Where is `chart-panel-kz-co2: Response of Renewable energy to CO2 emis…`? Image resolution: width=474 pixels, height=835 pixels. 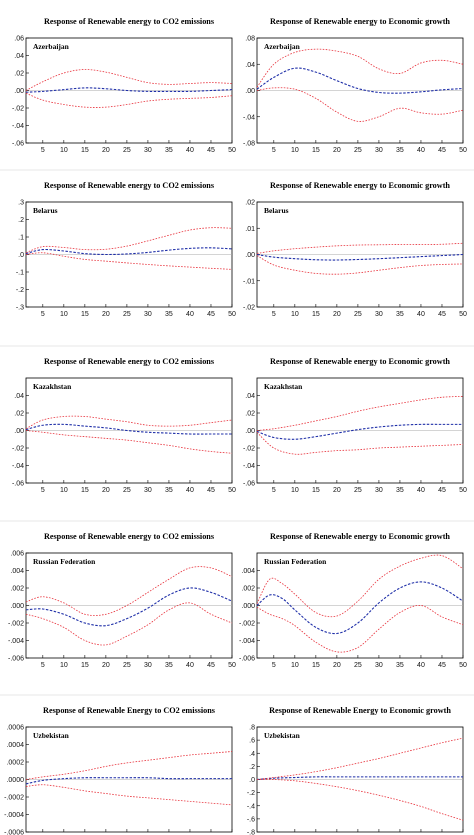 chart-panel-kz-co2: Response of Renewable energy to CO2 emis… is located at coordinates (124, 425).